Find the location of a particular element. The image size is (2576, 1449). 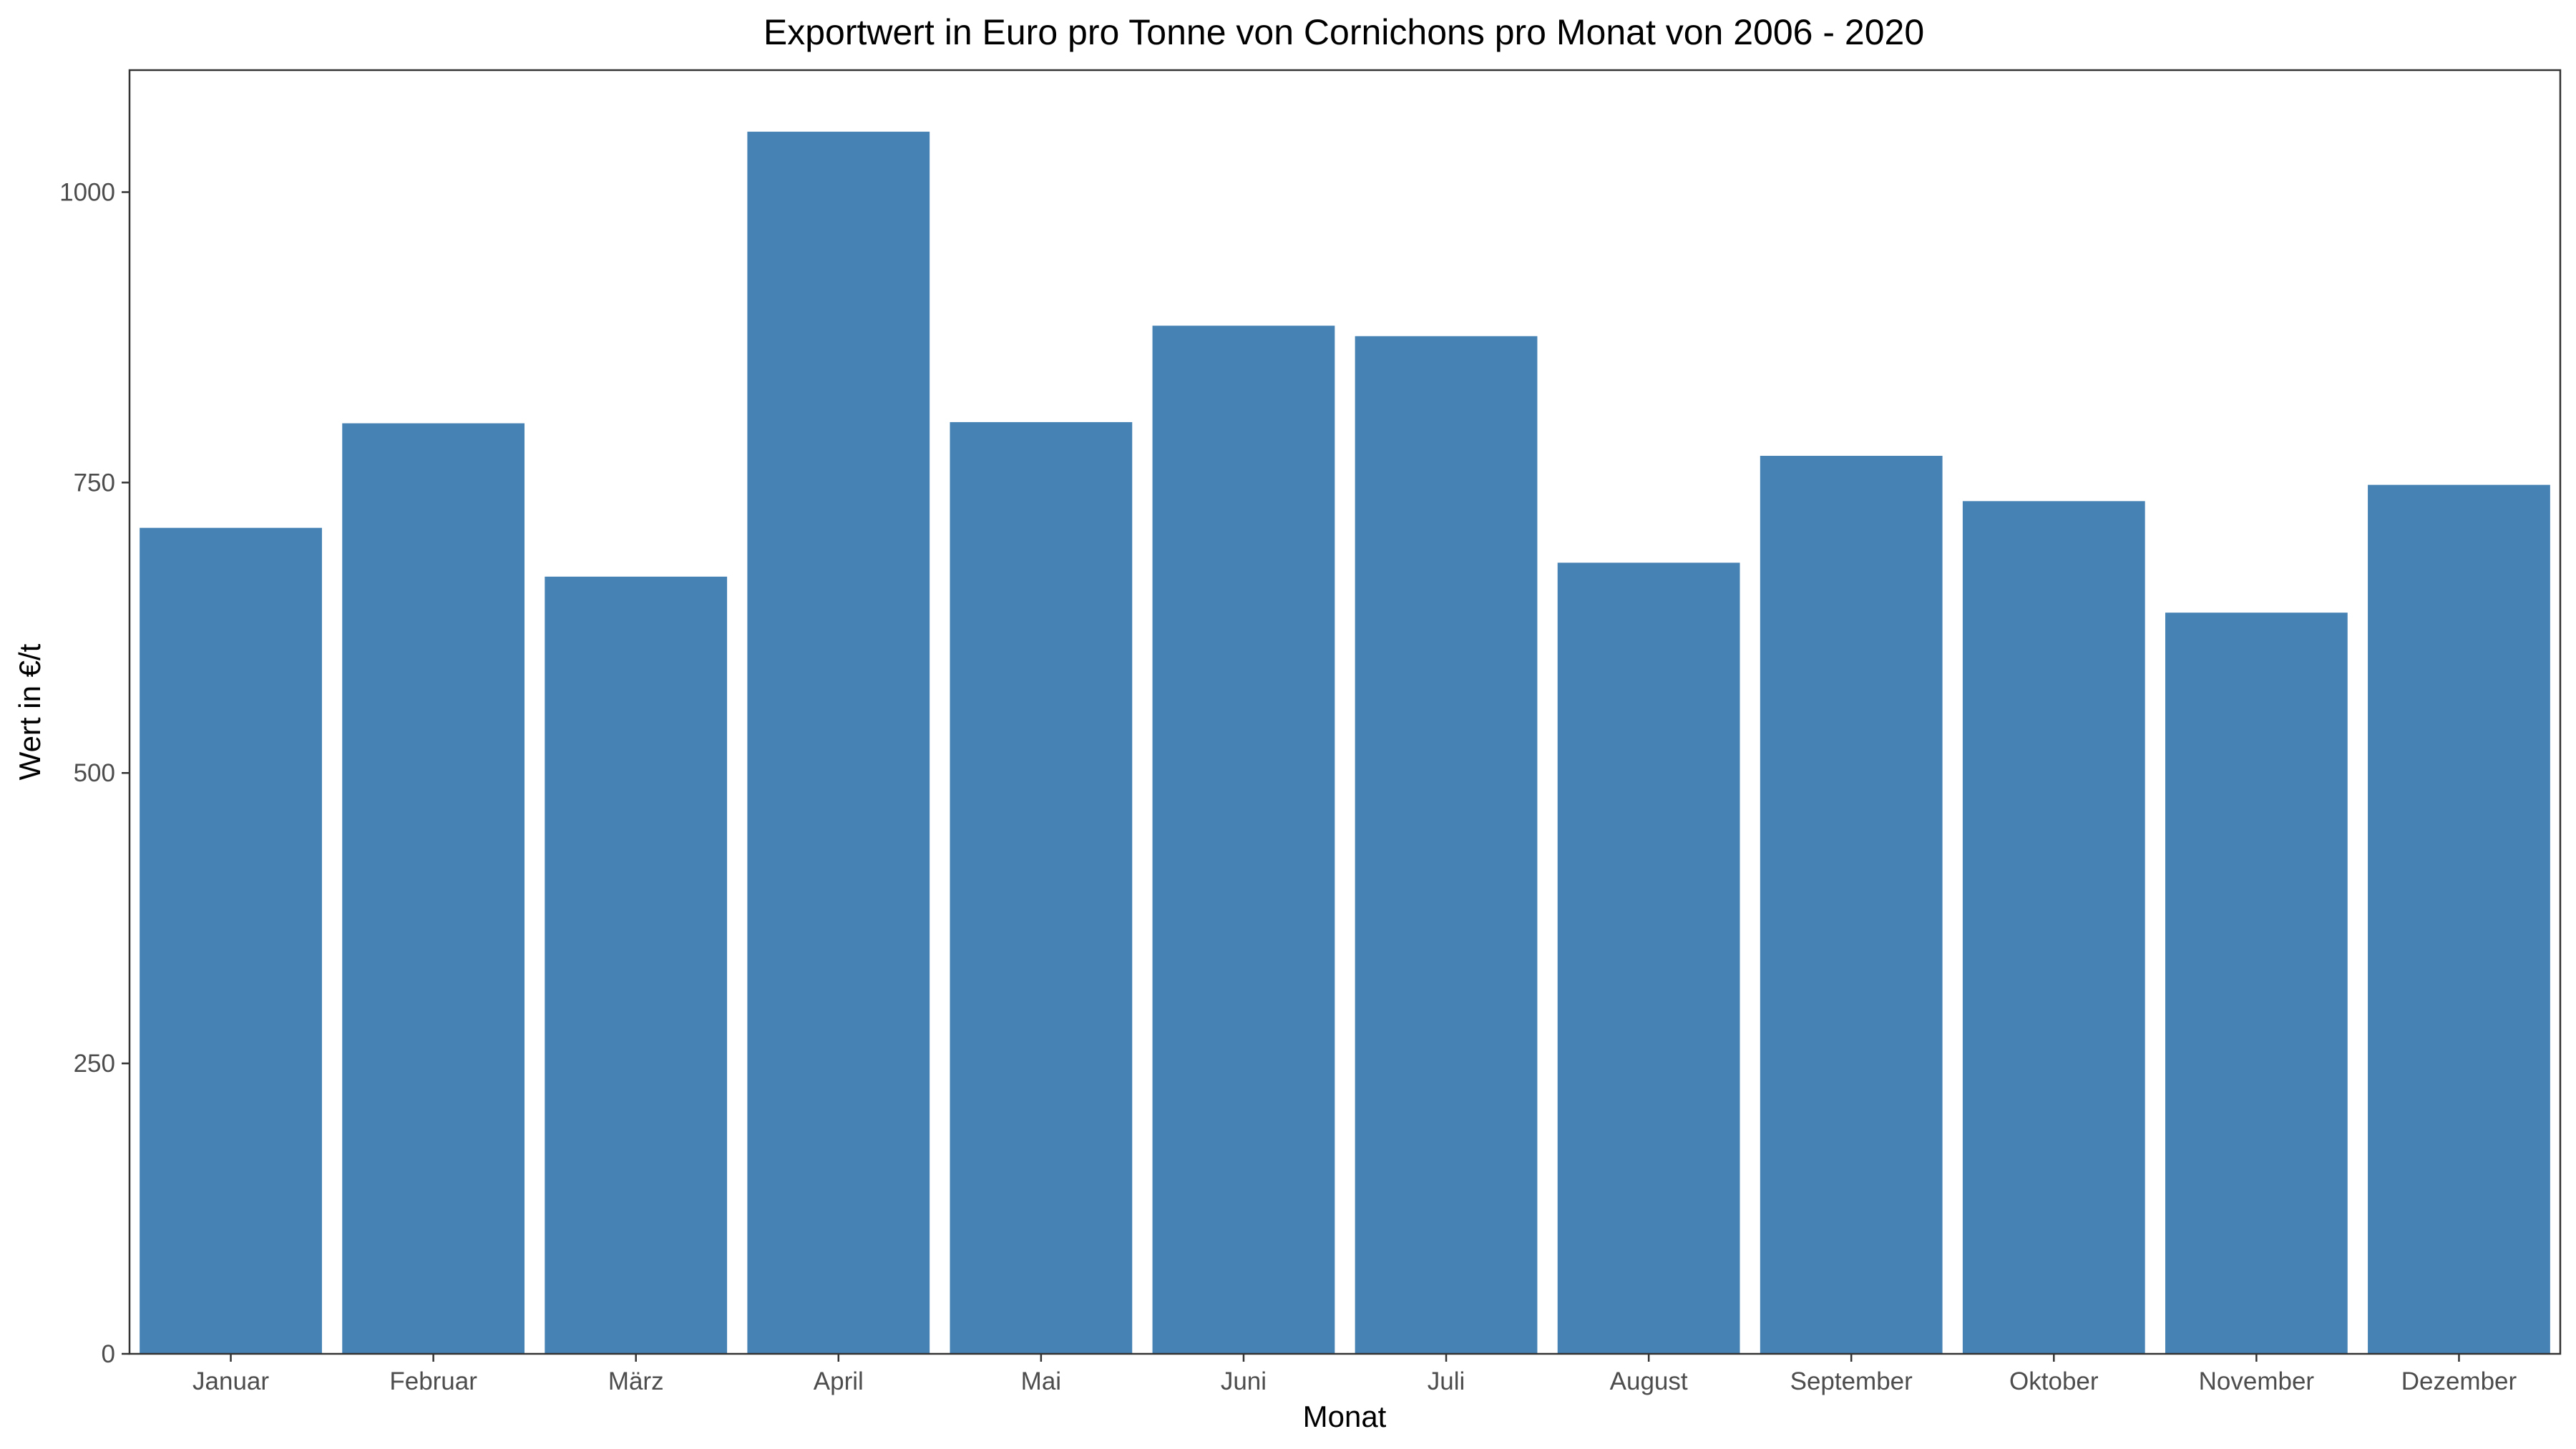

y-axis: 0 250 500 750 1000 is located at coordinates (94, 773).